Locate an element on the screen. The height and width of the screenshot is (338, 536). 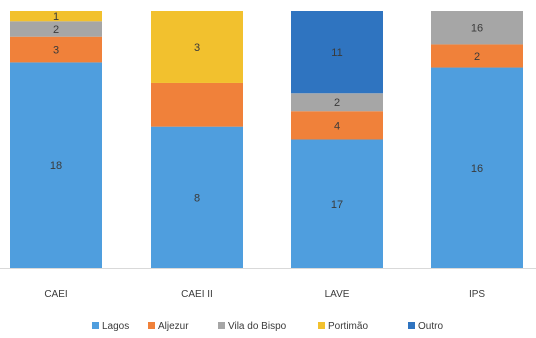
x-tick-label: CAEI II is located at coordinates (197, 294).